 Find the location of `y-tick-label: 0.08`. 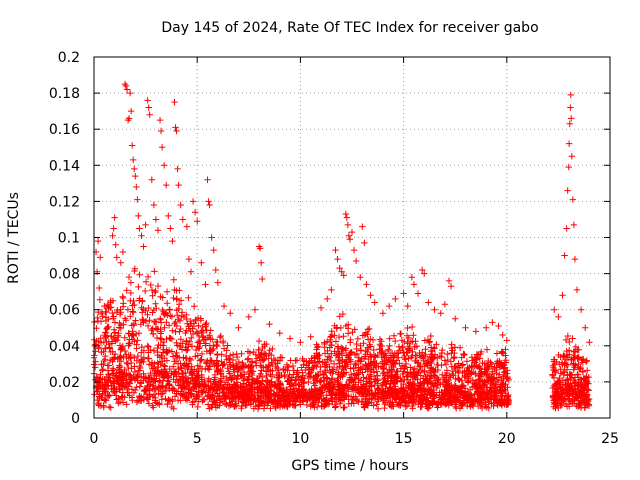

y-tick-label: 0.08 is located at coordinates (64, 275).